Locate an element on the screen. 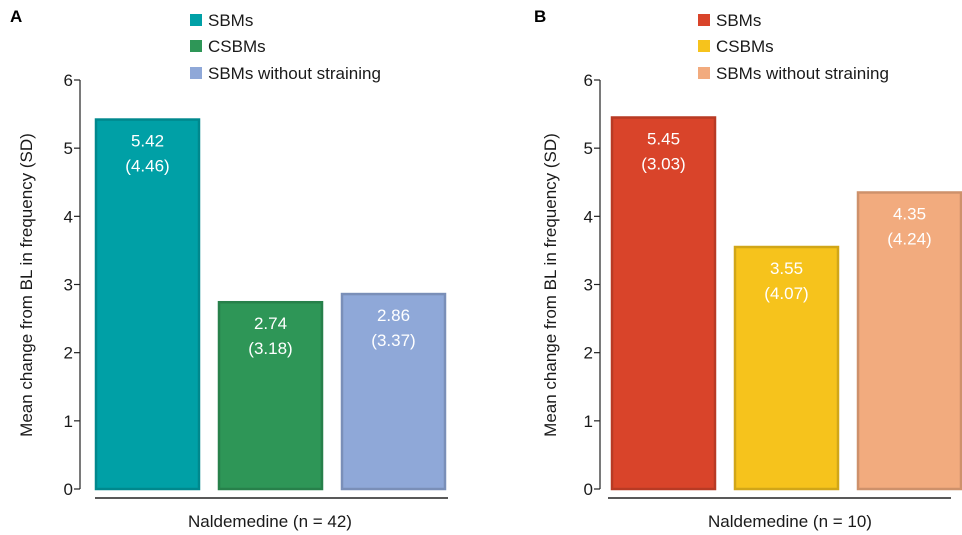 This screenshot has height=535, width=962. panel-a-legend-label-3: SBMs without straining is located at coordinates (294, 73).